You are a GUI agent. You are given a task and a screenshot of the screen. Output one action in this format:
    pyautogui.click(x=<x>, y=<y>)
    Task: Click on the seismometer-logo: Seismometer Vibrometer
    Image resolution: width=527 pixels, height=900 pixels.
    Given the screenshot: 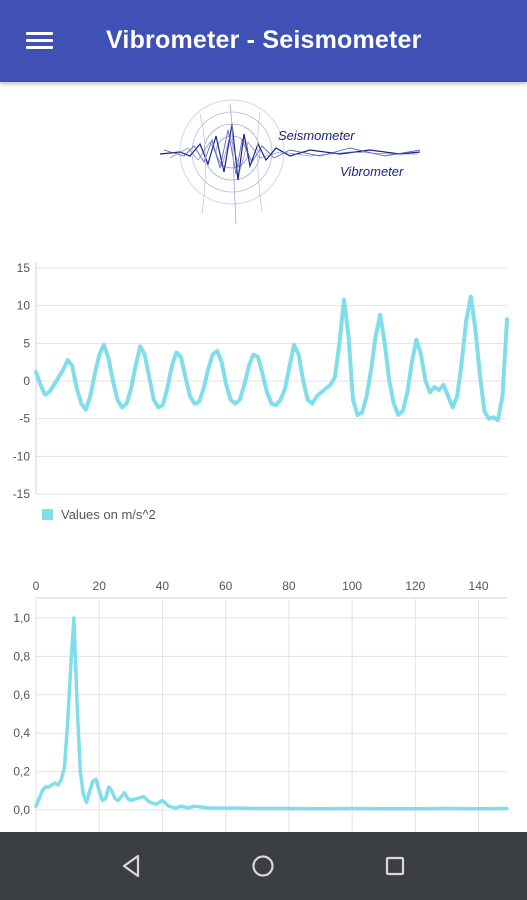 What is the action you would take?
    pyautogui.click(x=290, y=162)
    